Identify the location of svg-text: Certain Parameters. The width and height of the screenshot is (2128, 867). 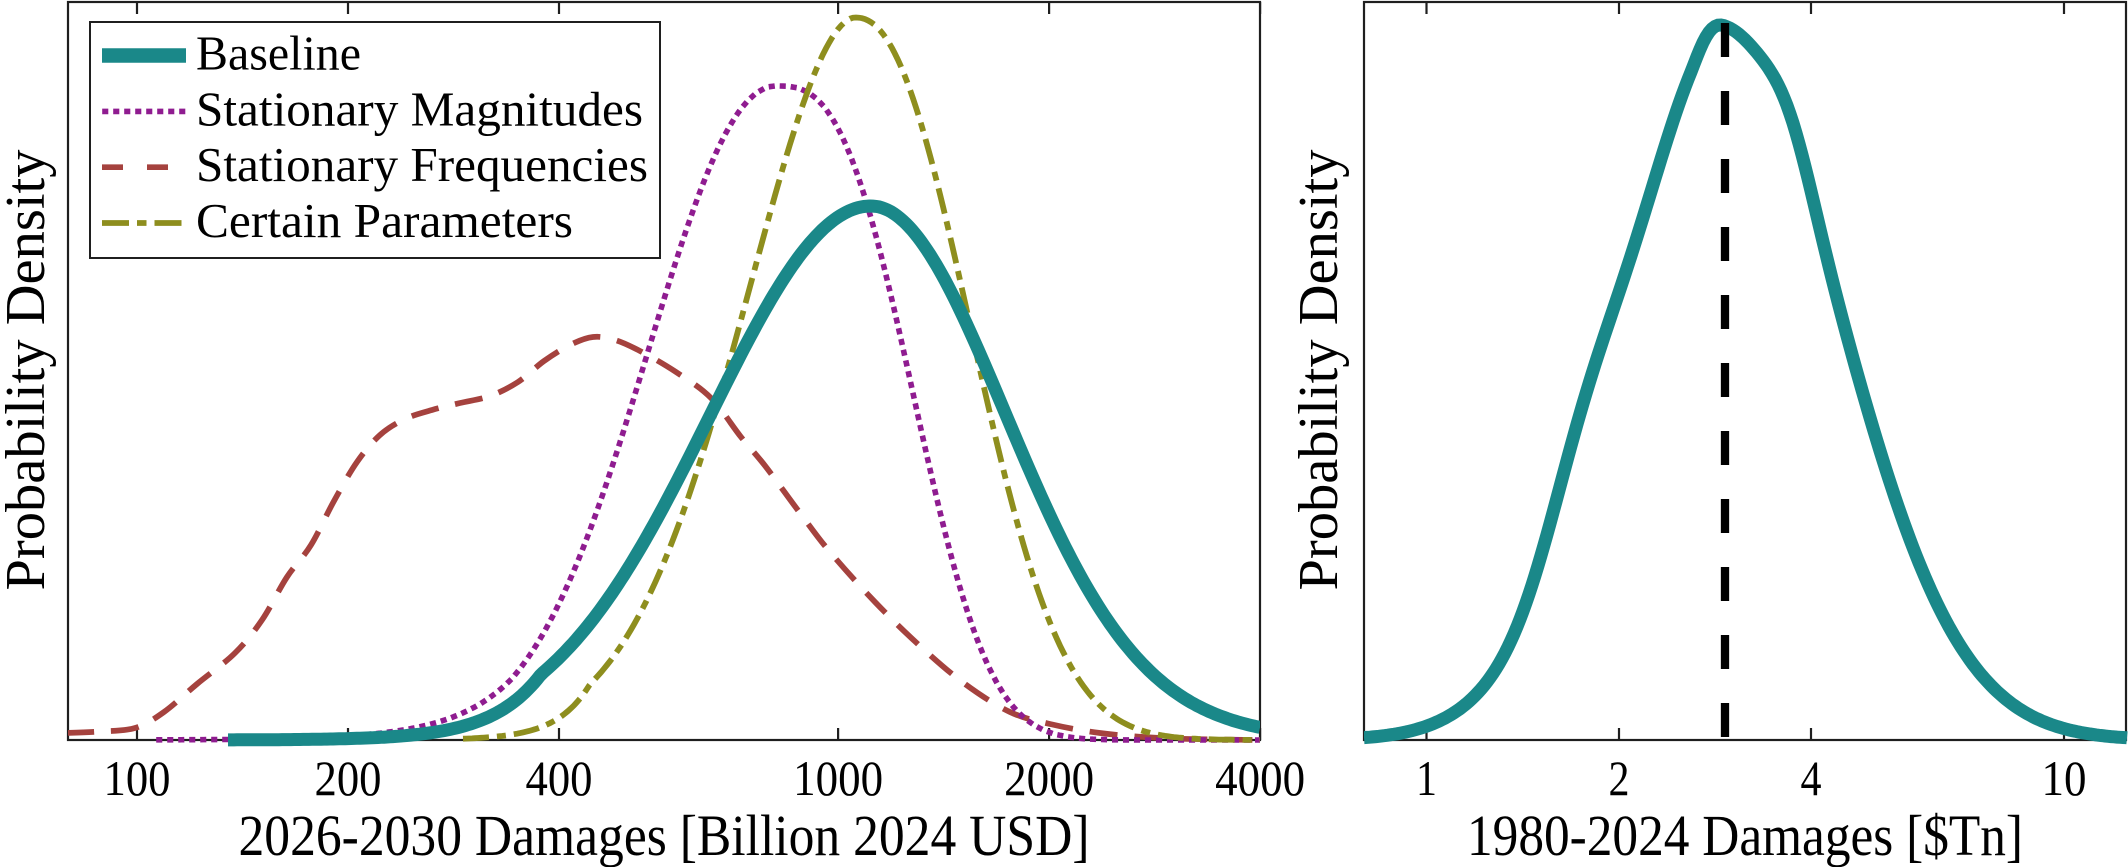
(384, 220).